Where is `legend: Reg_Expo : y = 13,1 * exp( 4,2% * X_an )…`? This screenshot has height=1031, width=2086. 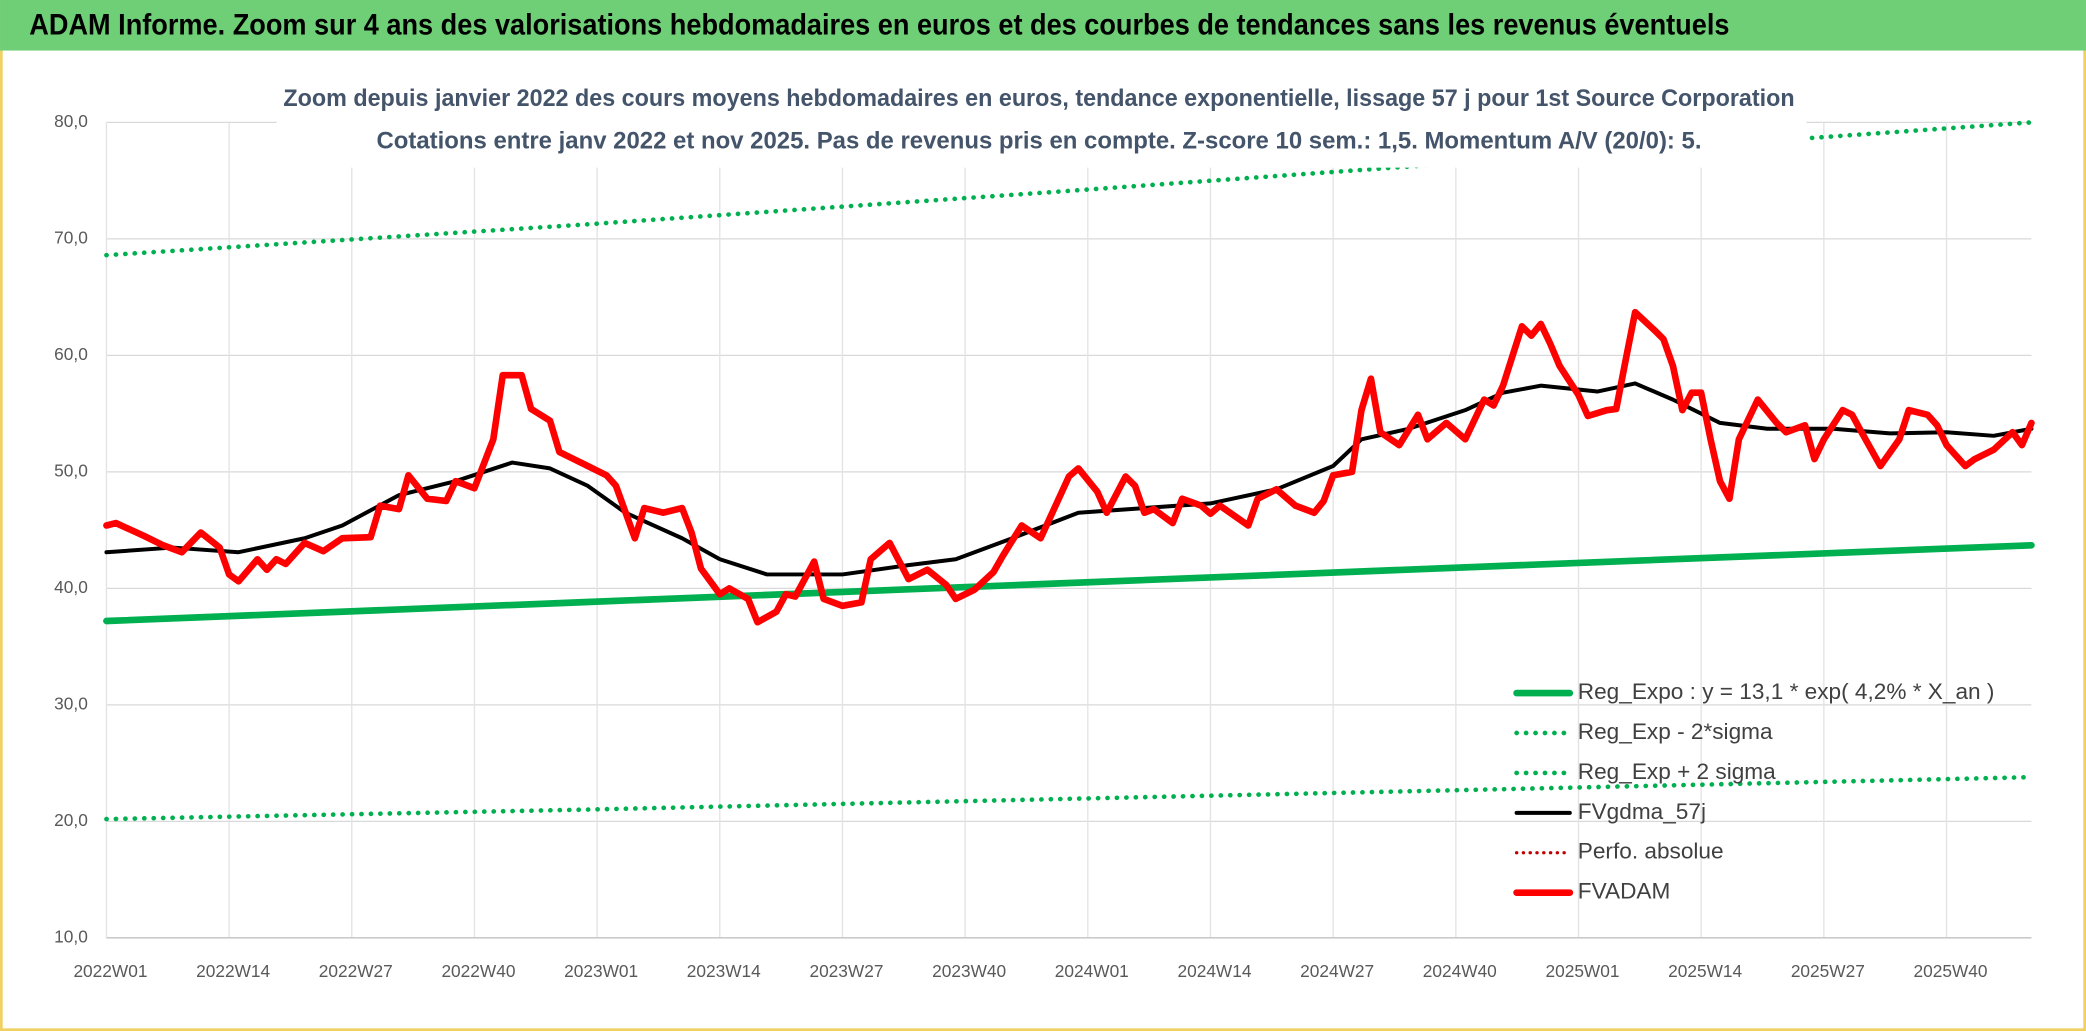
legend: Reg_Expo : y = 13,1 * exp( 4,2% * X_an )… is located at coordinates (1754, 791).